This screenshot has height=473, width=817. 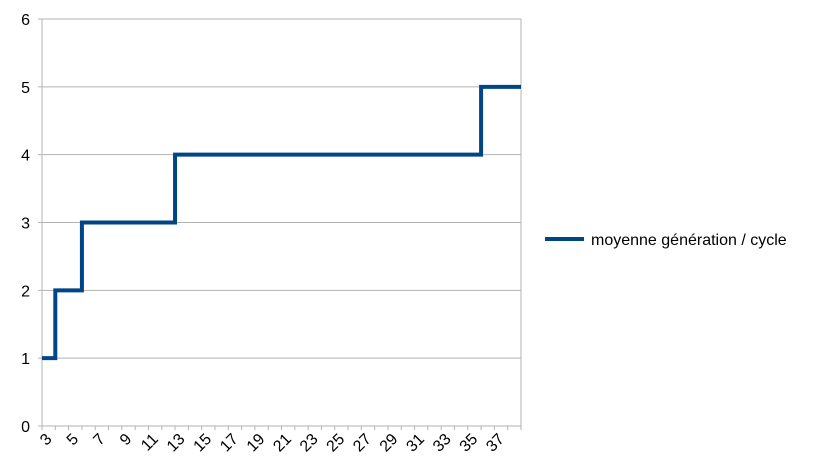 What do you see at coordinates (126, 440) in the screenshot?
I see `x-tick-label: 9` at bounding box center [126, 440].